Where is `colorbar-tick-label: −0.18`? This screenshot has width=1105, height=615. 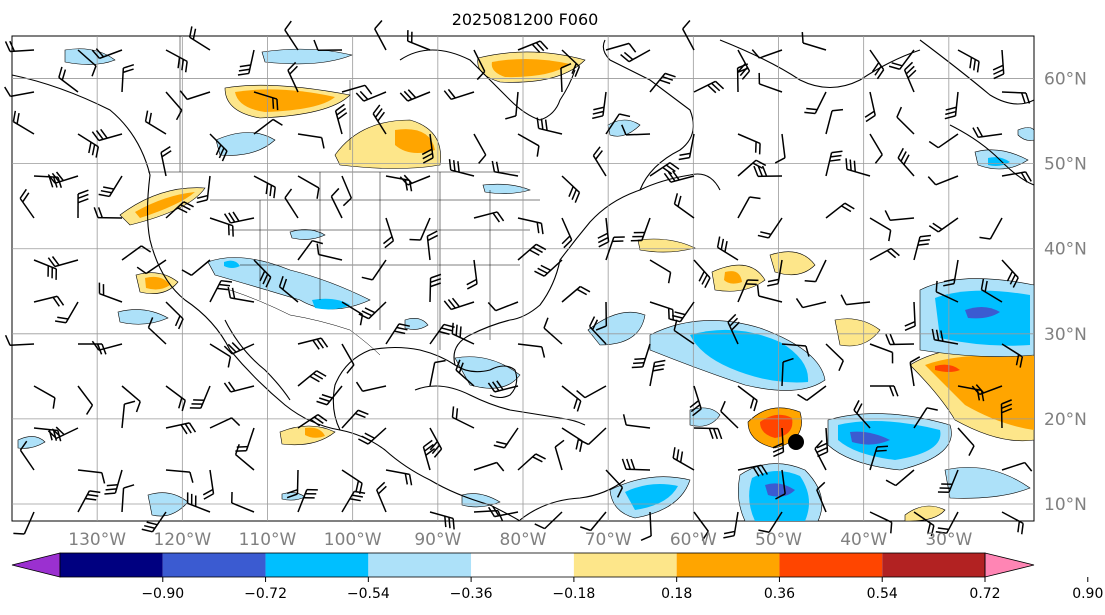 colorbar-tick-label: −0.18 is located at coordinates (573, 594).